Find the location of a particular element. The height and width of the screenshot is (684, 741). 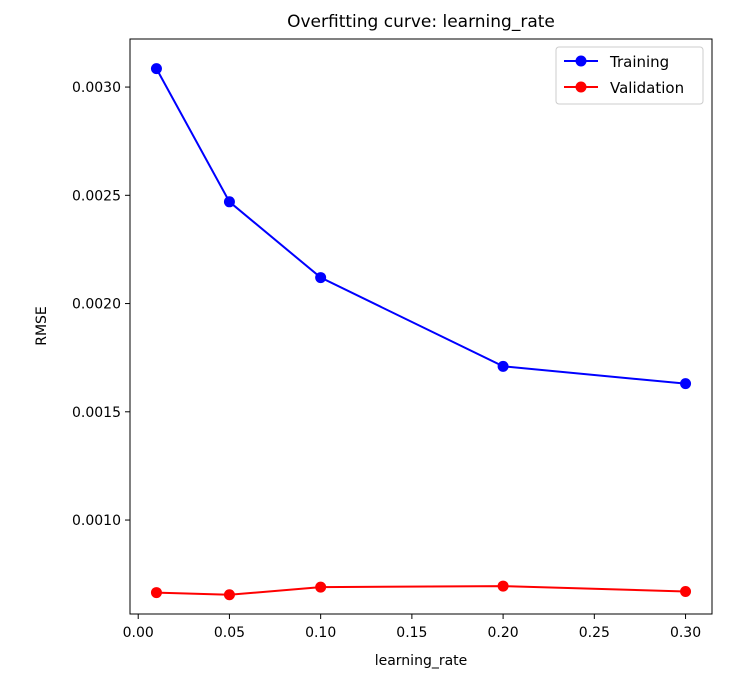

x-tick-label: 0.25 is located at coordinates (594, 633).